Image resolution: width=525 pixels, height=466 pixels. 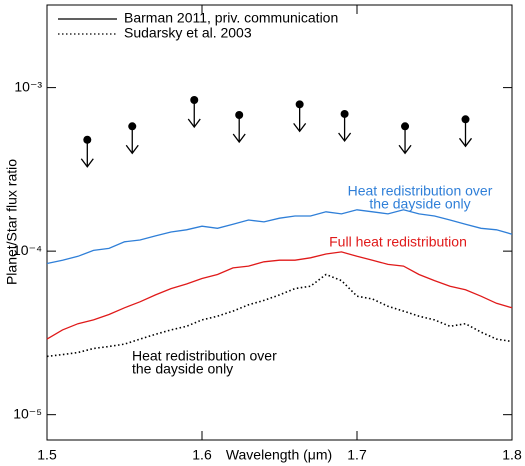 I want to click on y-tick-label: 10⁻³, so click(x=28, y=86).